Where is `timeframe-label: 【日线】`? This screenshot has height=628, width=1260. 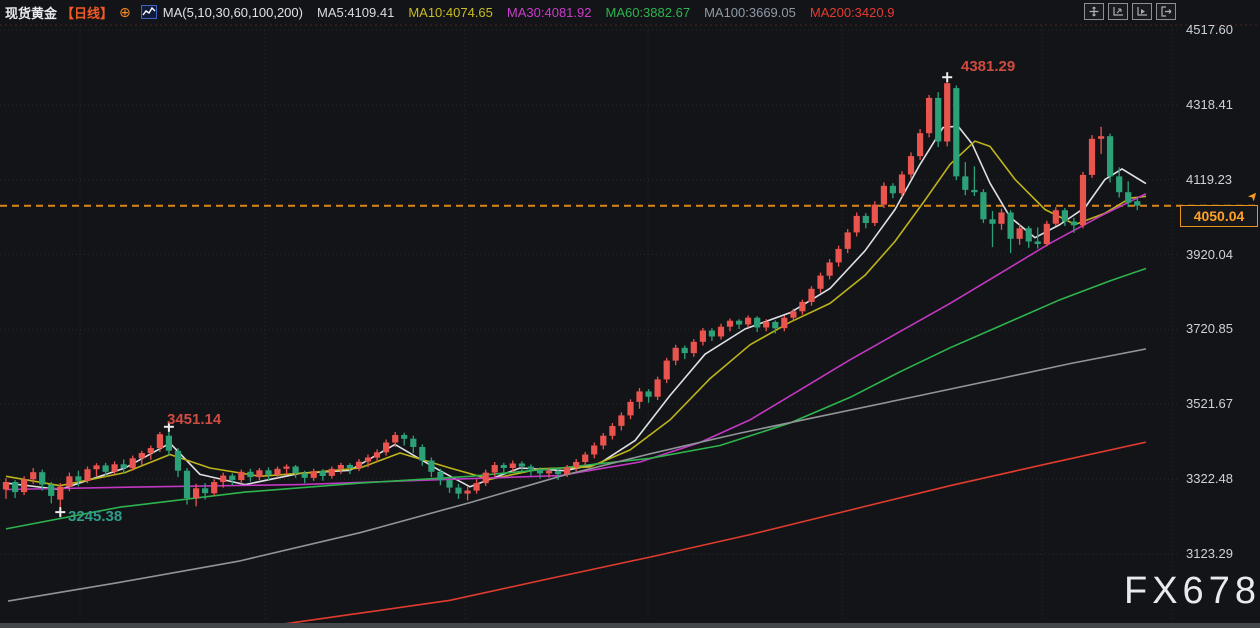 timeframe-label: 【日线】 is located at coordinates (87, 13).